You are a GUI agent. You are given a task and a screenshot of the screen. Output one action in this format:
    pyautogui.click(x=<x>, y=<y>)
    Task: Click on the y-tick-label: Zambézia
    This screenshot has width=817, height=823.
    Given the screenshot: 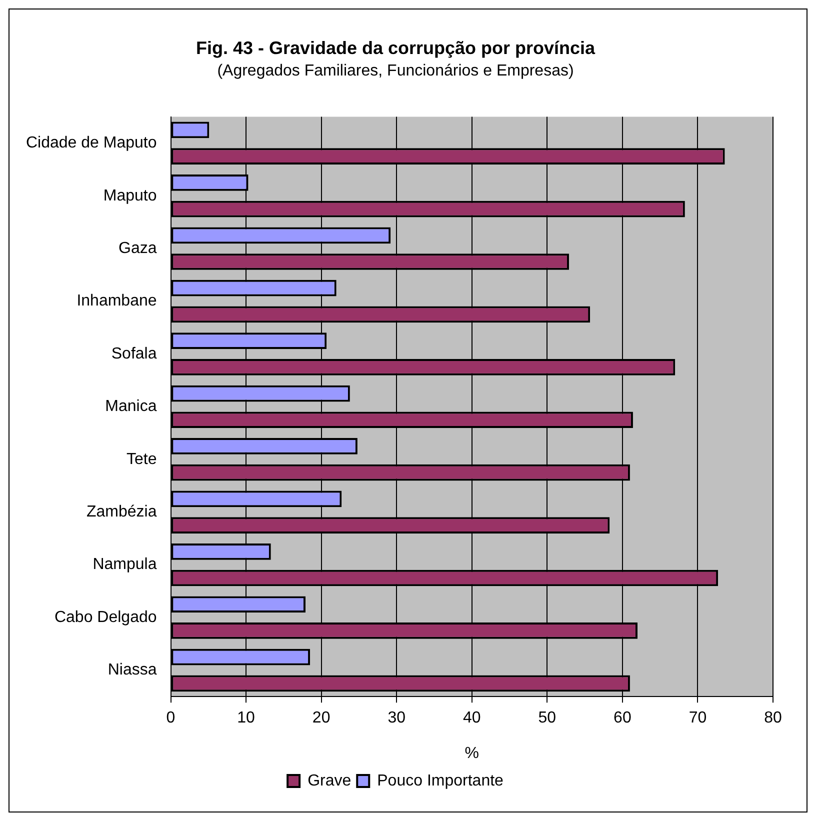 What is the action you would take?
    pyautogui.click(x=121, y=512)
    